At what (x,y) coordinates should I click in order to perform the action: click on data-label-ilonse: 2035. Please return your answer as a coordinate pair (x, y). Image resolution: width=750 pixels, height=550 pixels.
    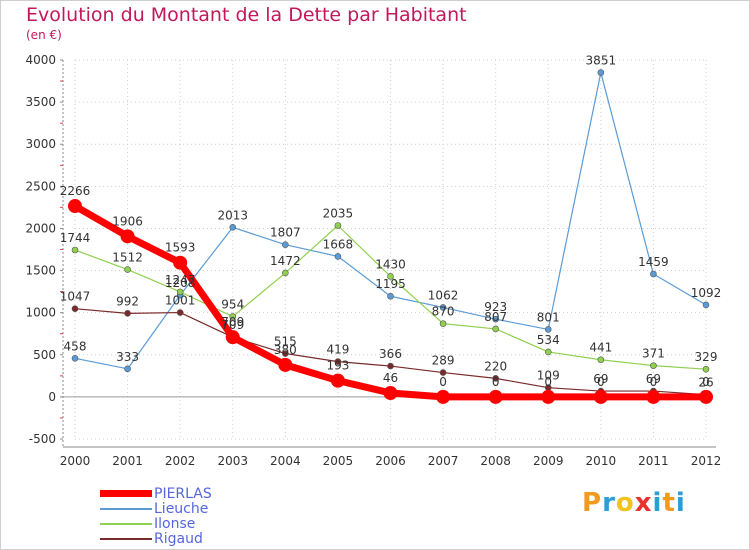
    Looking at the image, I should click on (338, 213).